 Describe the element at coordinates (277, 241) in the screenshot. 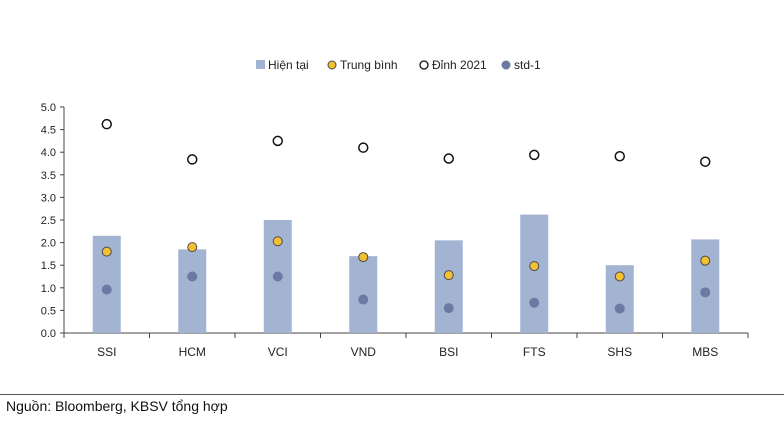

I see `marker-trung-b-nh-vci` at that location.